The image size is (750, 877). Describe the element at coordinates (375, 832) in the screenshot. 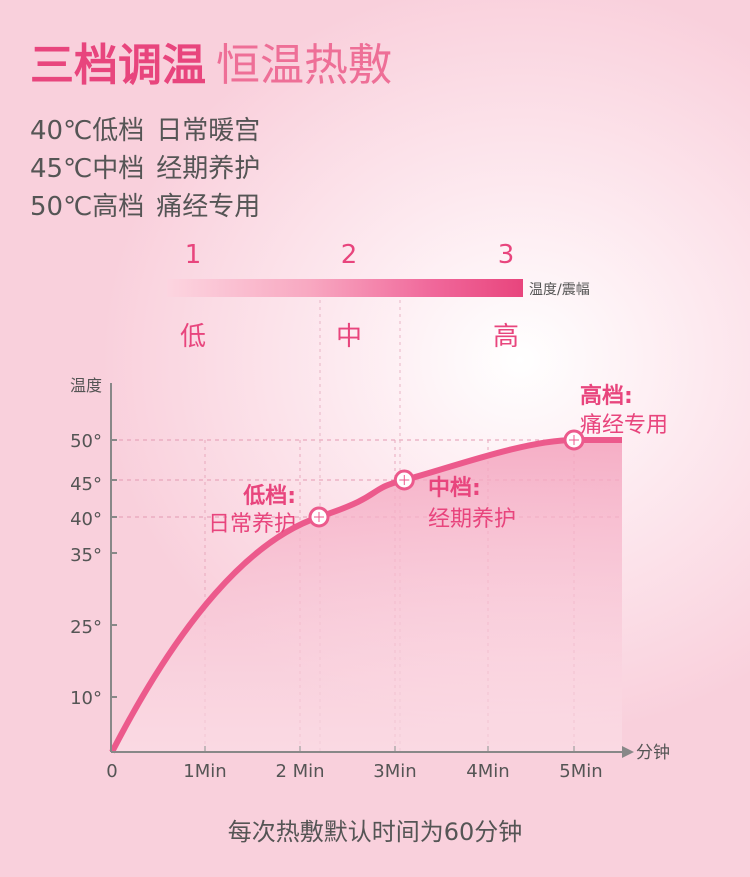

I see `footer-caption: 每次热敷默认时间为60分钟` at that location.